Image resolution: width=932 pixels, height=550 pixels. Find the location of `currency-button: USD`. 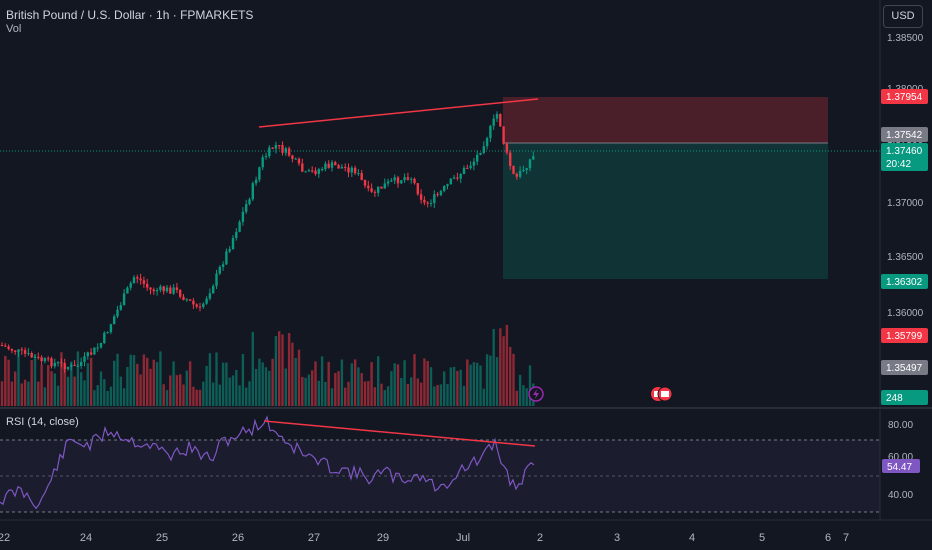

currency-button: USD is located at coordinates (903, 16).